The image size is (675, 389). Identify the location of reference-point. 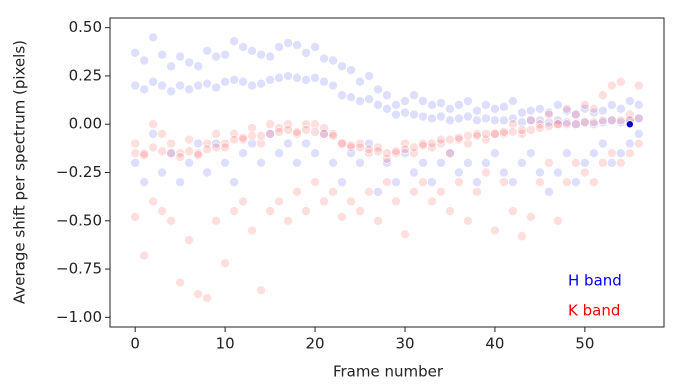
(630, 124).